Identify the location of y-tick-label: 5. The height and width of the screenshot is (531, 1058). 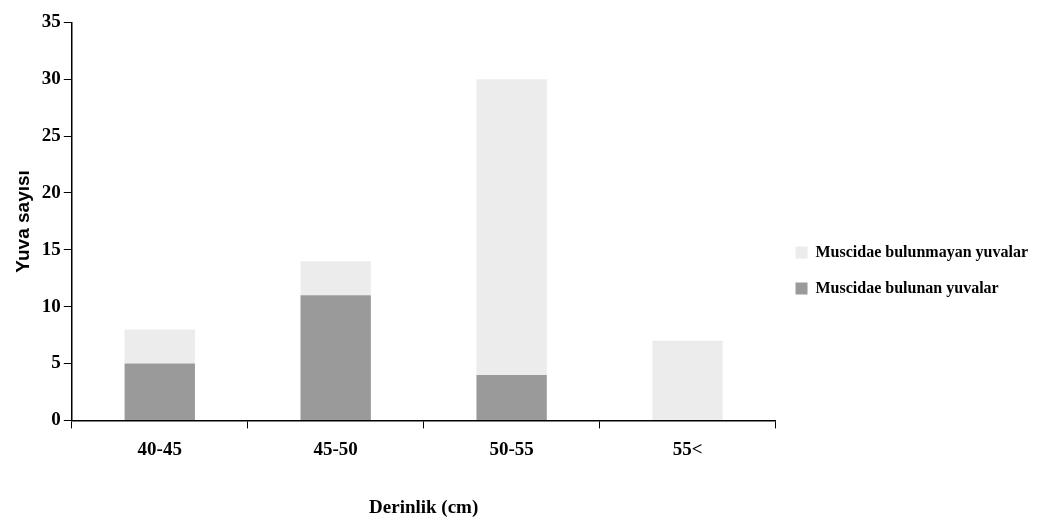
(56, 362).